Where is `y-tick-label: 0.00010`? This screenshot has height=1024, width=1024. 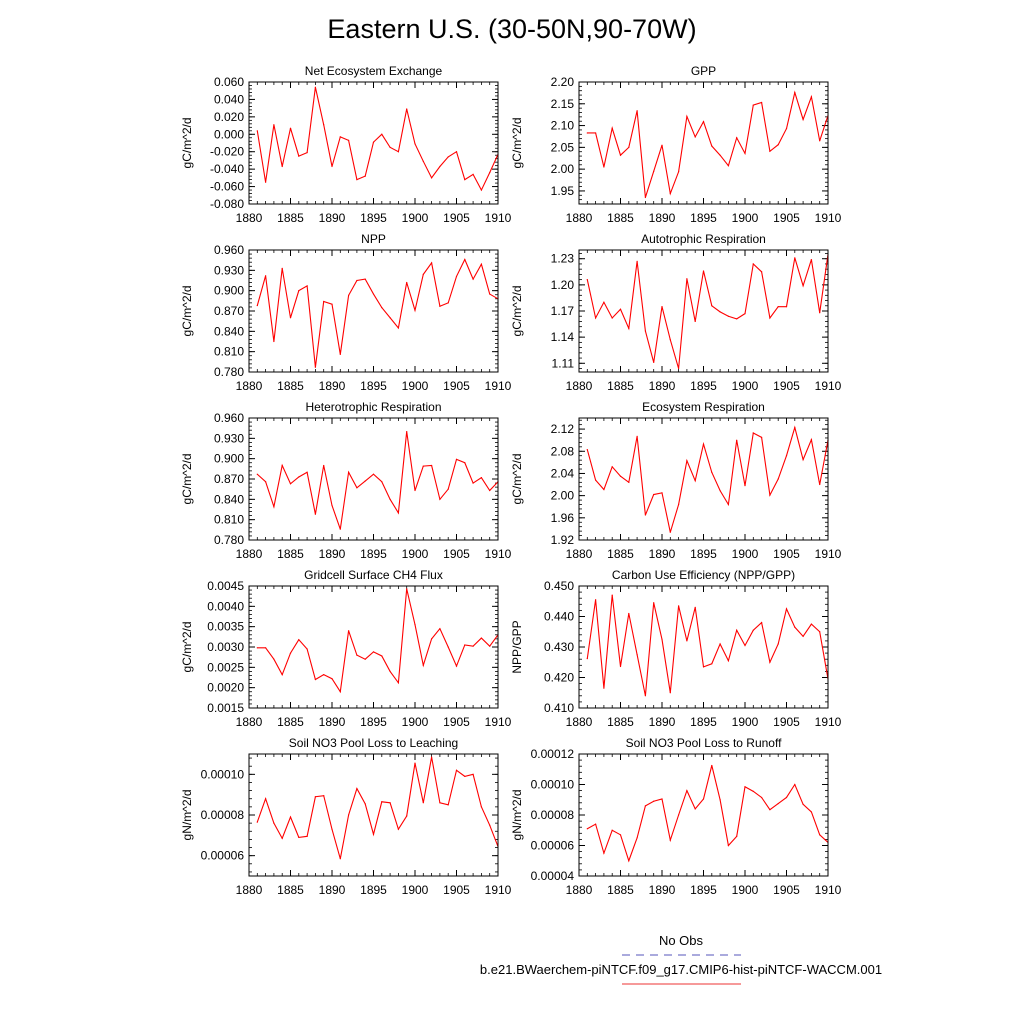
y-tick-label: 0.00010 is located at coordinates (223, 774).